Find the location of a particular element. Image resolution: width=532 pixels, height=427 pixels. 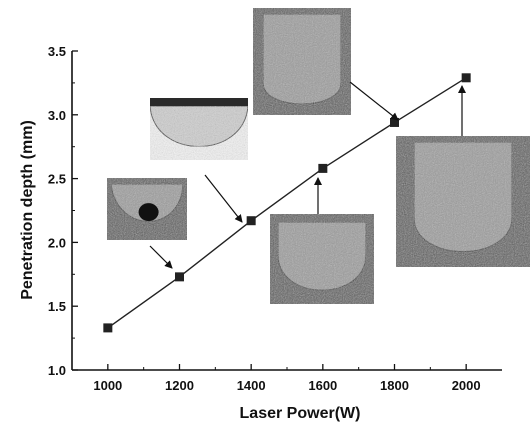

x-tick-label: 1200 is located at coordinates (179, 385).